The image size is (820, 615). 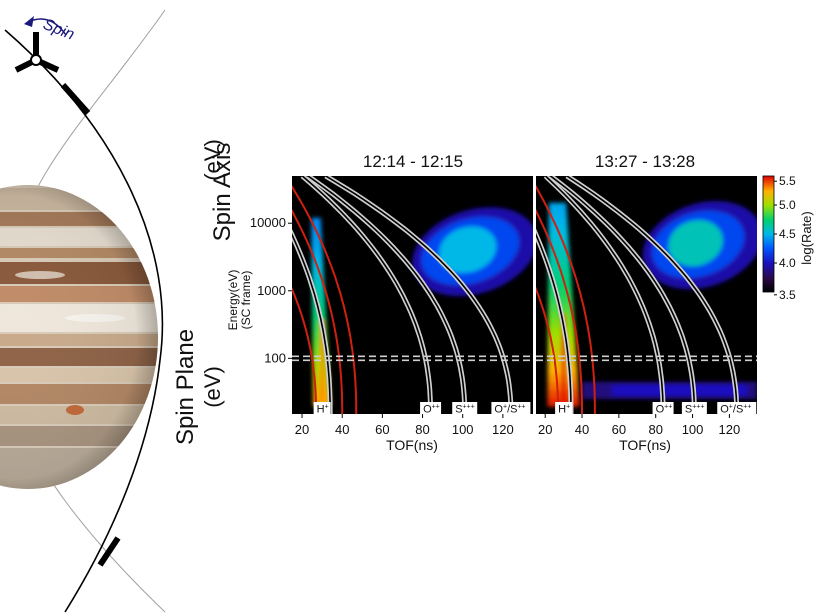 What do you see at coordinates (787, 263) in the screenshot?
I see `colorbar-tick-label: 4.0` at bounding box center [787, 263].